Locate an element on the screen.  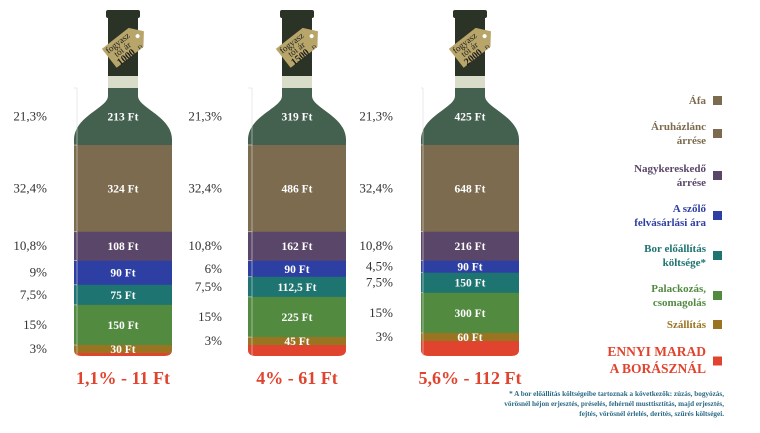
segment-percent-label: 32,4% is located at coordinates (205, 187).